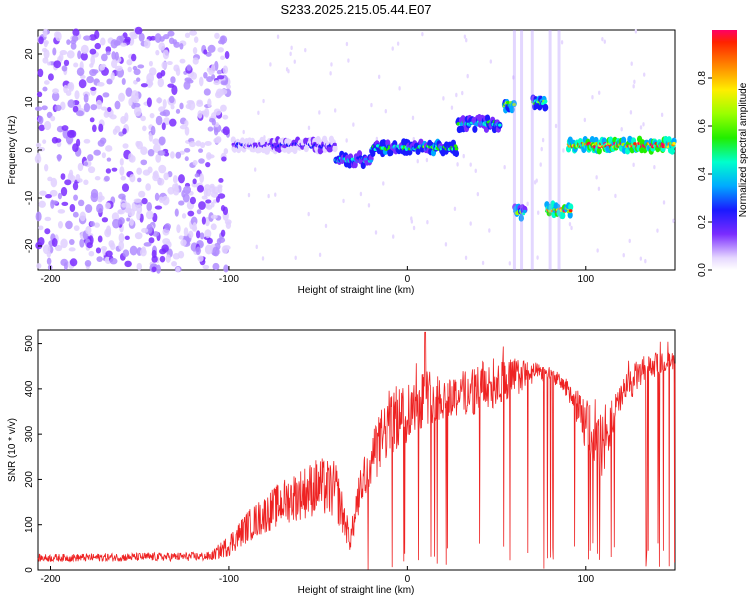  I want to click on spectrogram-y-tick-label: -20, so click(29, 245).